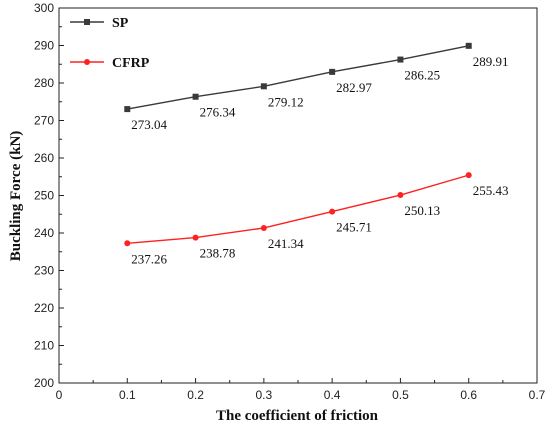  I want to click on cfrp-data-label: 255.43, so click(491, 190).